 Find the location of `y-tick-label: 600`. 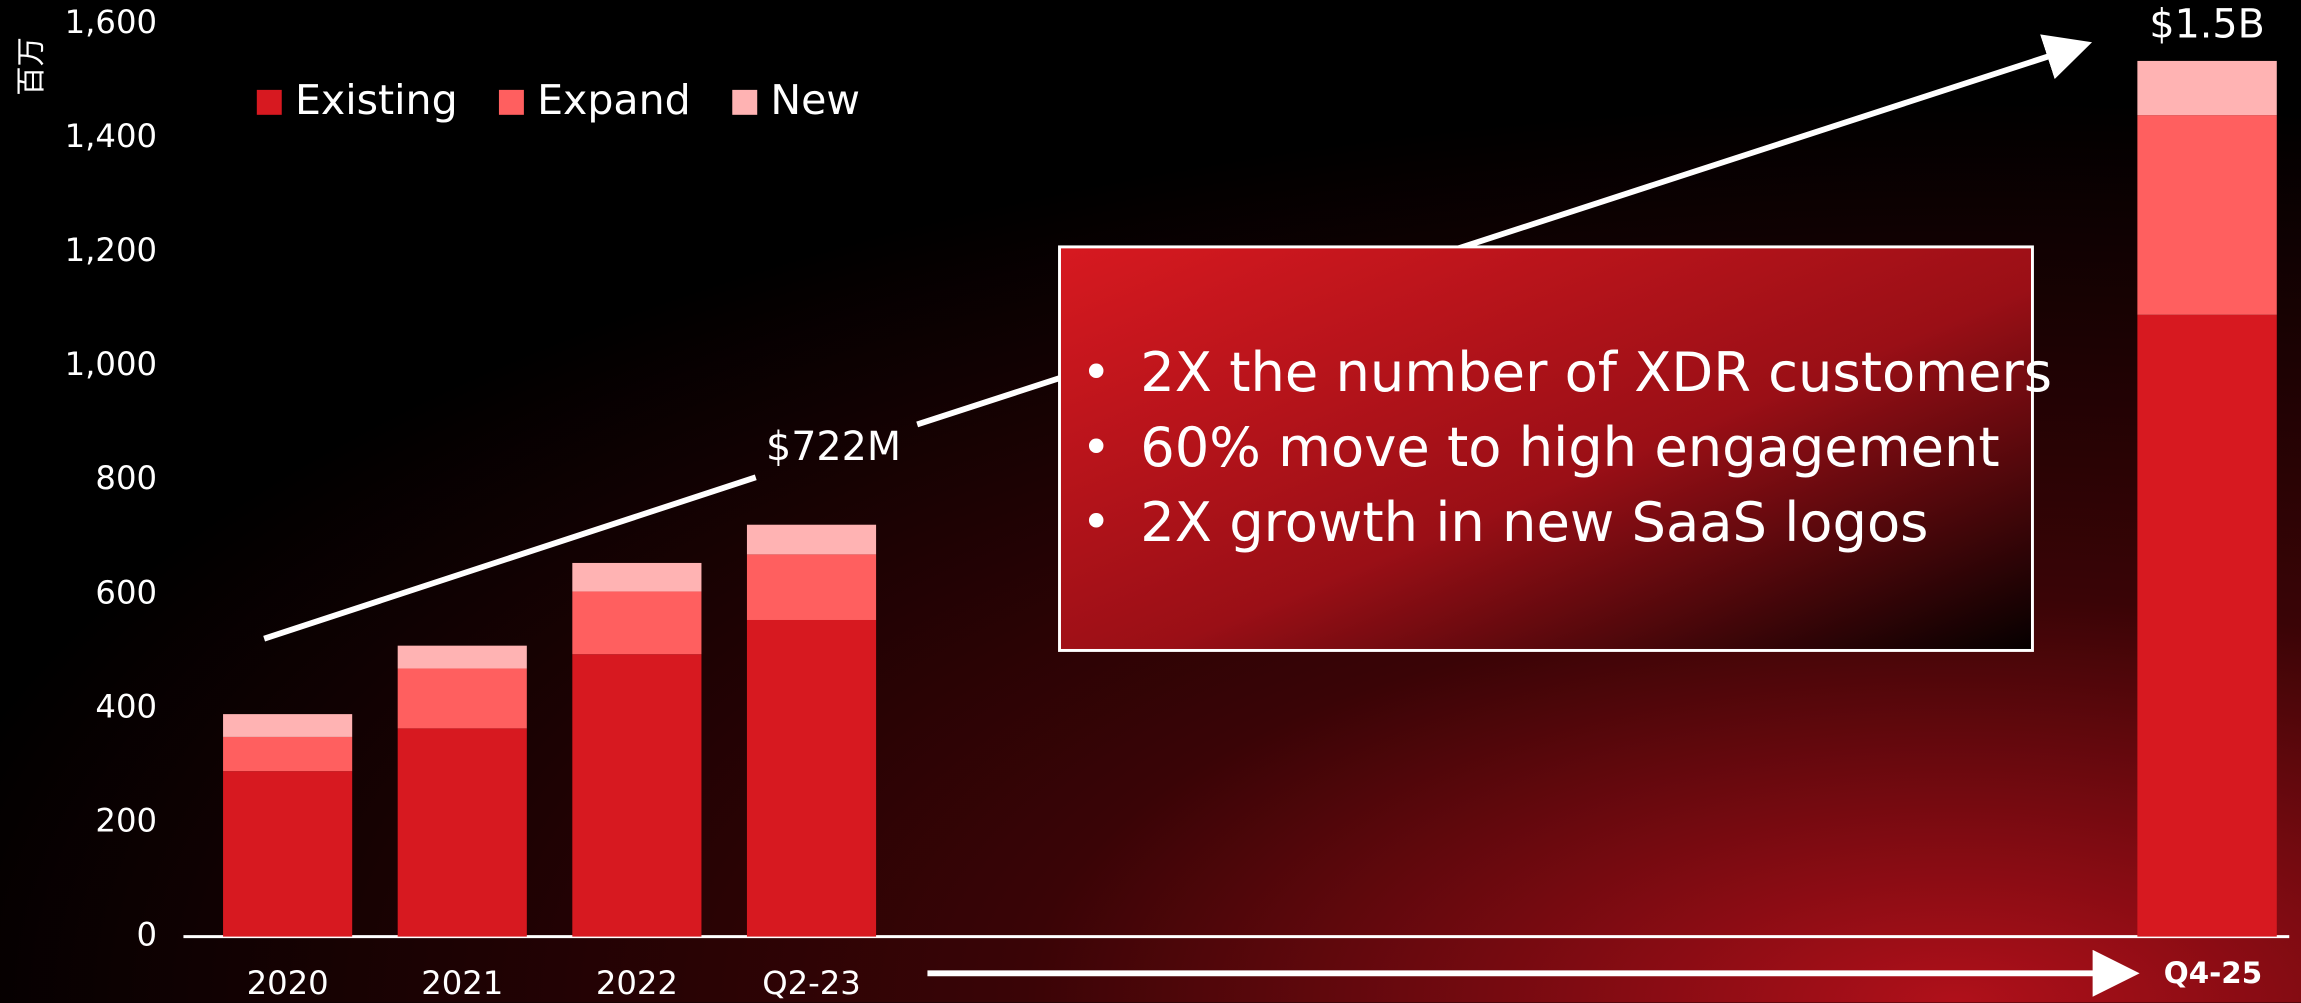

y-tick-label: 600 is located at coordinates (126, 592).